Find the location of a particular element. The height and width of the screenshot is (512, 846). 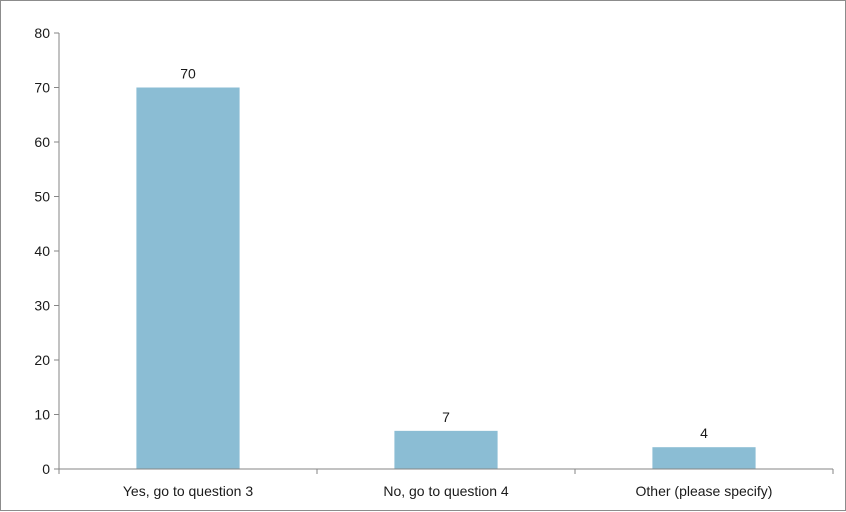

y-tick-label: 10 is located at coordinates (42, 415).